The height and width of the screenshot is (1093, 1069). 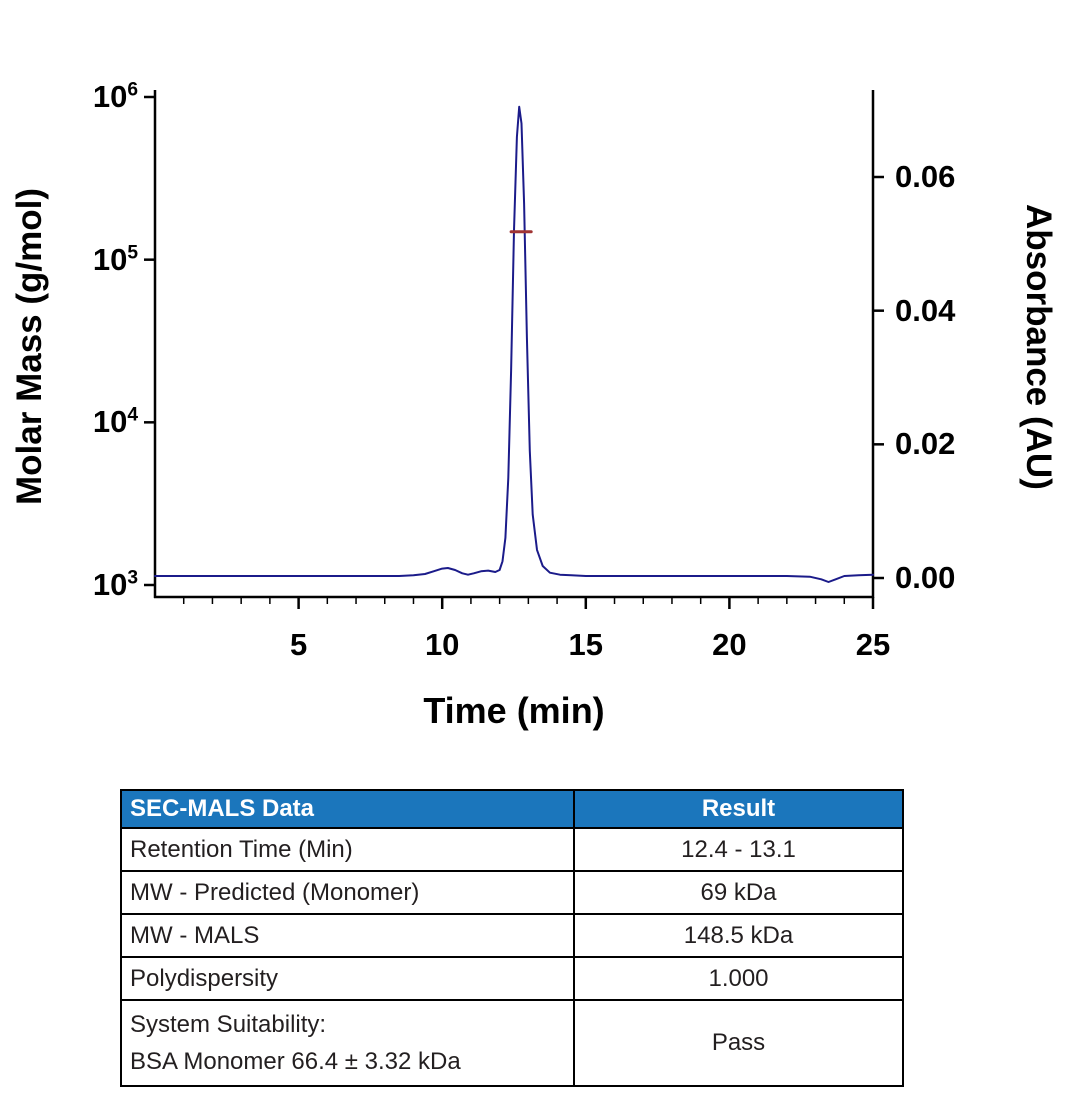 I want to click on system-suitability-line2: BSA Monomer 66.4 ± 3.32 kDa, so click(x=295, y=1062).